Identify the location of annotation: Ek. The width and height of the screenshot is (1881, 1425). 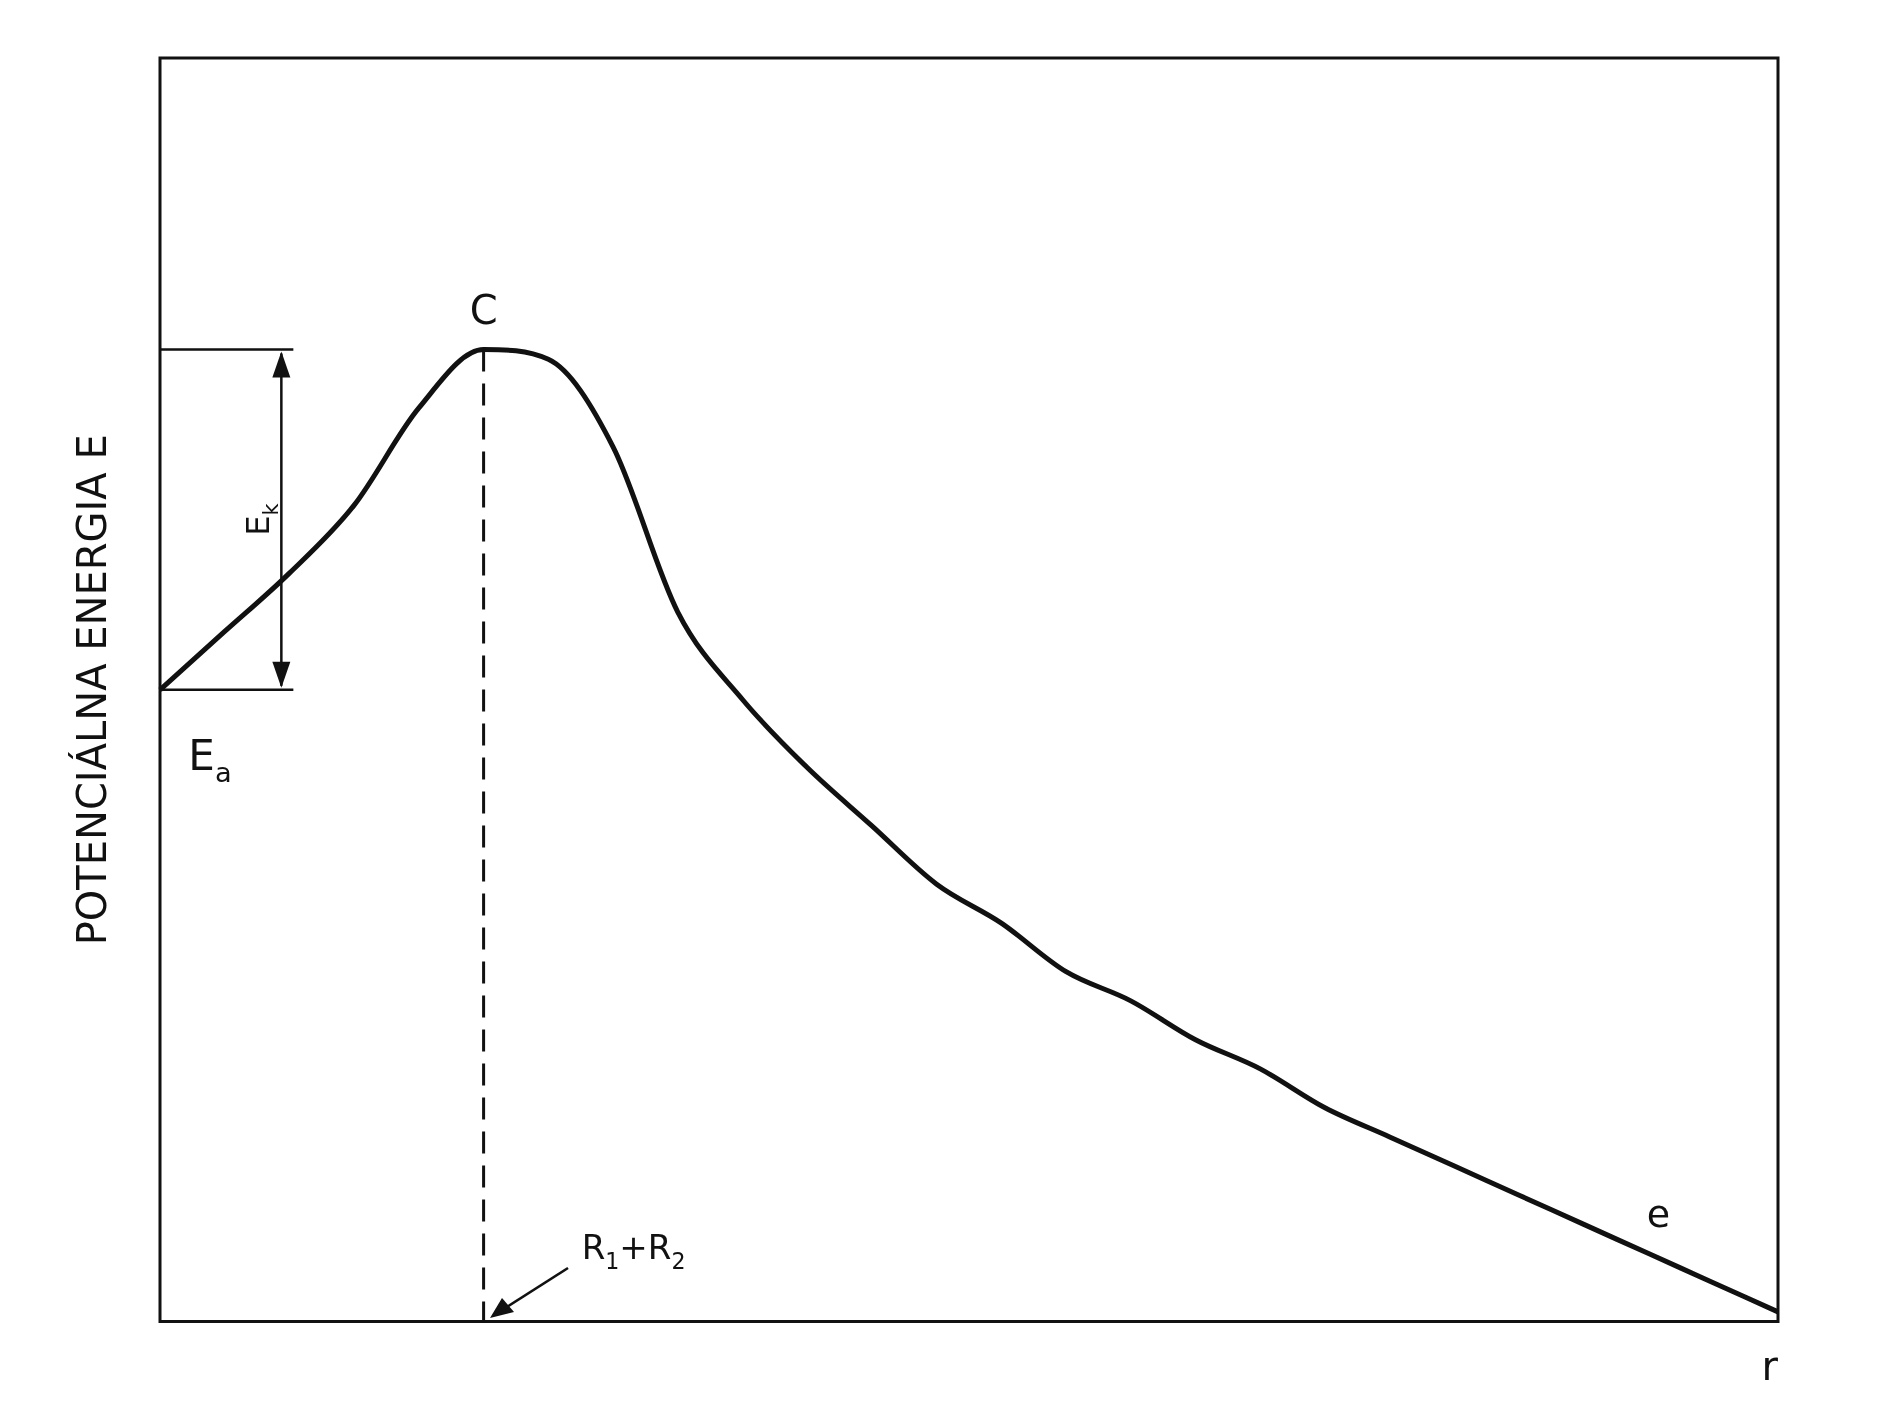
(261, 519).